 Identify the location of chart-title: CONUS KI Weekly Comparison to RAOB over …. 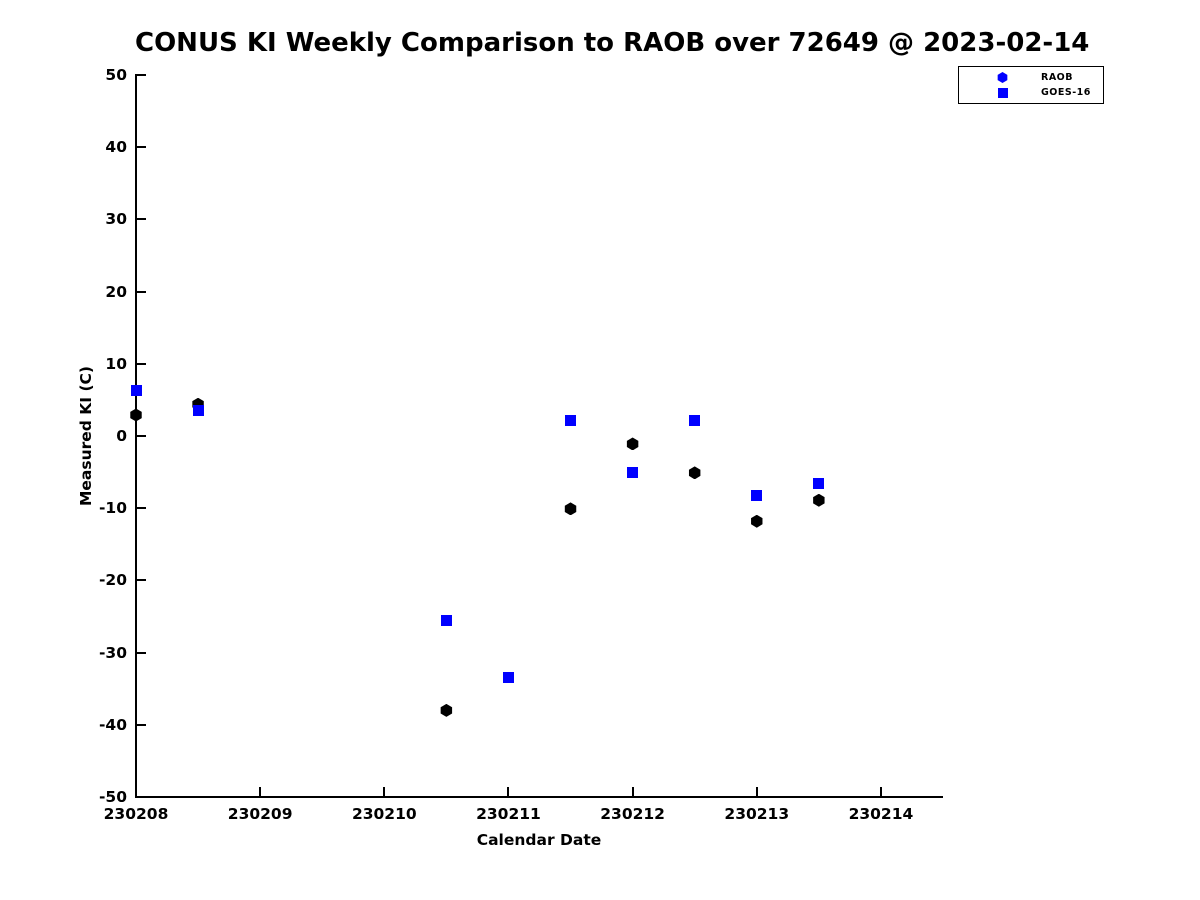
(612, 43).